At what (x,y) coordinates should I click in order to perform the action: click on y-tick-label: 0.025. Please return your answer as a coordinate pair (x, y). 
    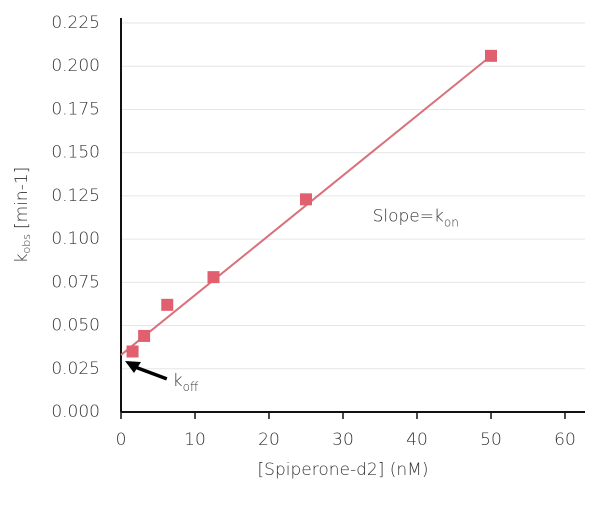
    Looking at the image, I should click on (75, 369).